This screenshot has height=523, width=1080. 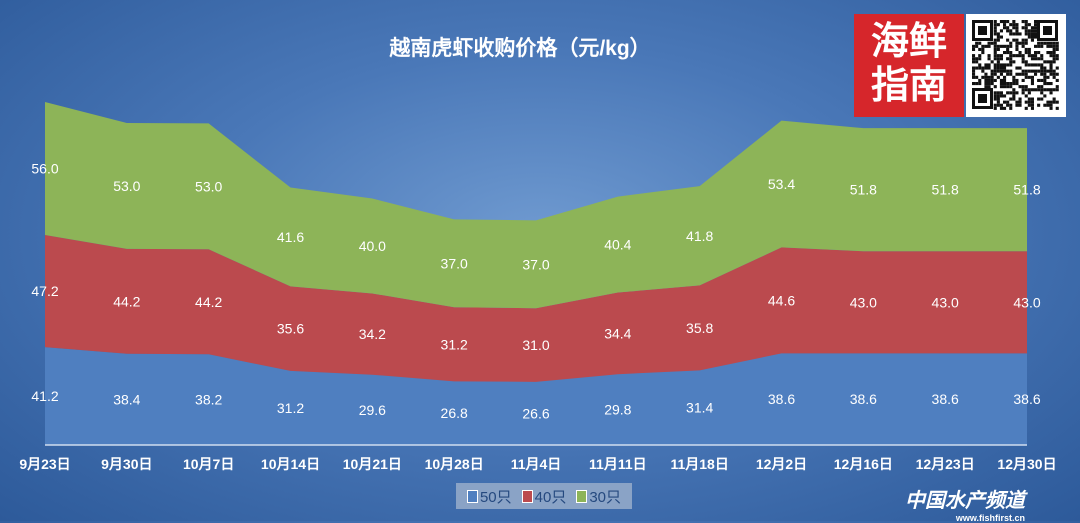 What do you see at coordinates (208, 400) in the screenshot?
I see `data-label: 38.2` at bounding box center [208, 400].